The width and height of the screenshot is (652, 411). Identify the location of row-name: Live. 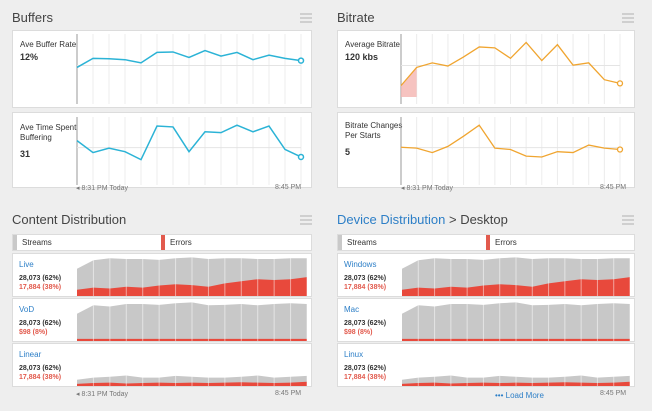
(26, 264).